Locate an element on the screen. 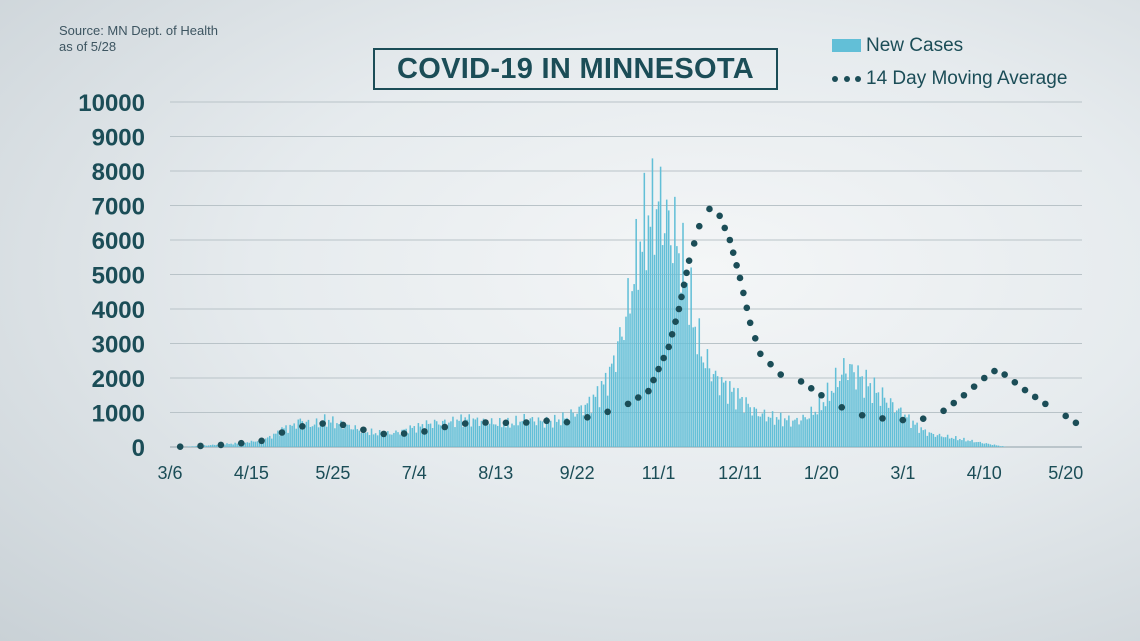  x-tick-label: 11/1 is located at coordinates (659, 473).